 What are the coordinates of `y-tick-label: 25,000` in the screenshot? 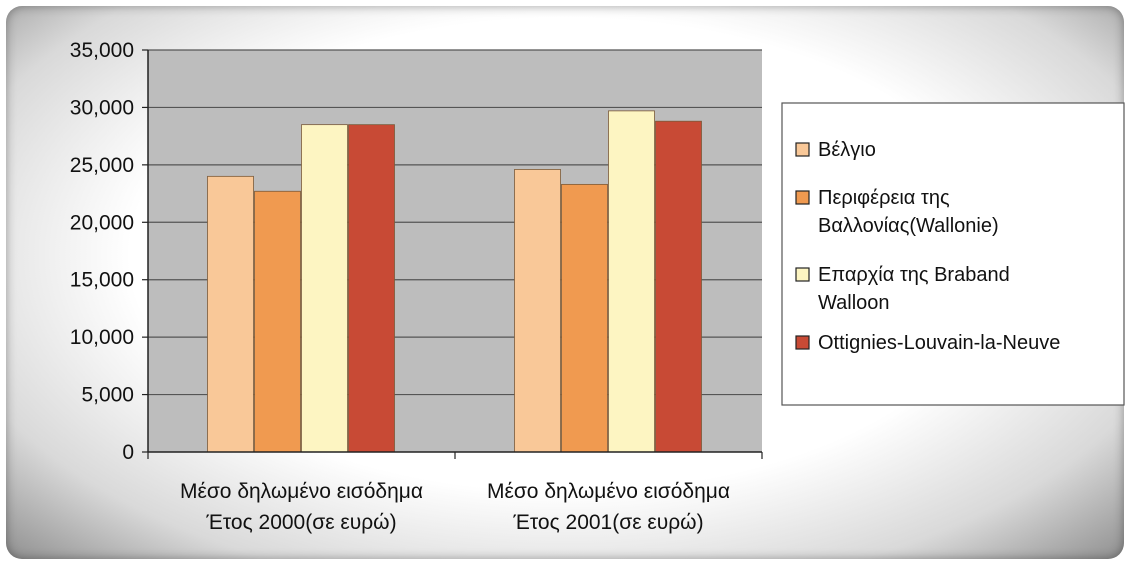 It's located at (102, 165).